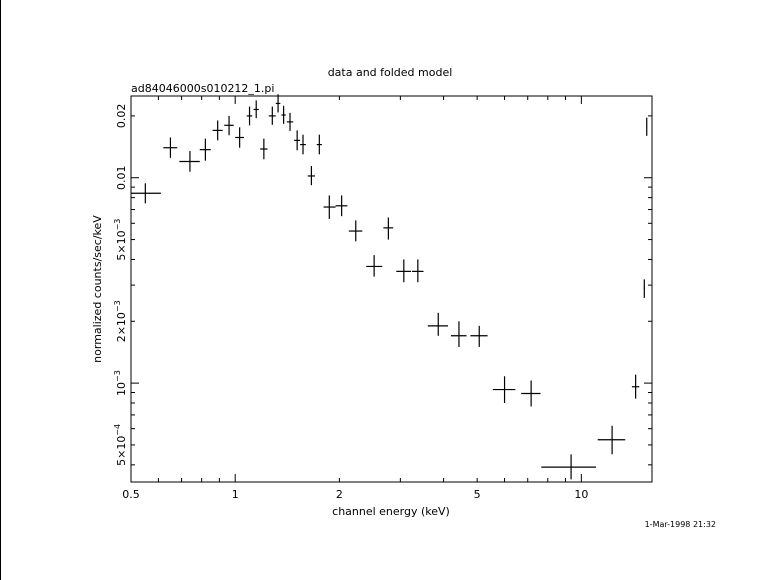  I want to click on y-tick-label: 0.02, so click(121, 116).